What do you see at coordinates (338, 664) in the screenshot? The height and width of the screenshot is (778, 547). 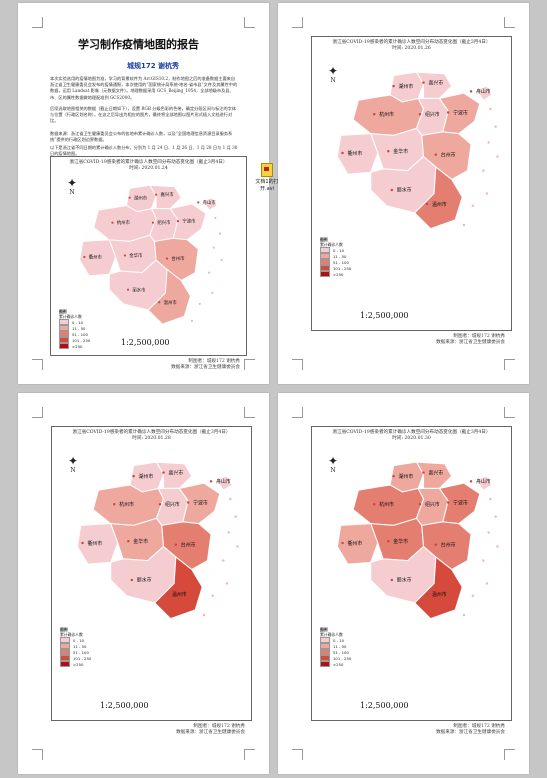 I see `legend-label: >250` at bounding box center [338, 664].